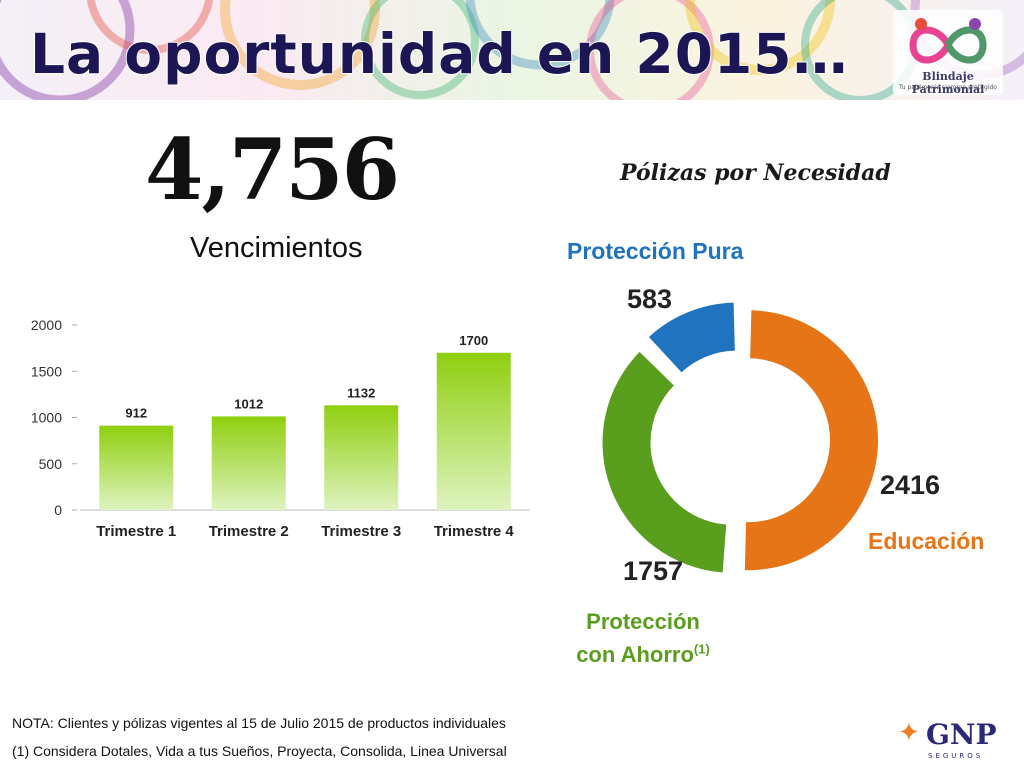 Image resolution: width=1024 pixels, height=768 pixels. Describe the element at coordinates (961, 734) in the screenshot. I see `gnp-brand: GNP` at that location.